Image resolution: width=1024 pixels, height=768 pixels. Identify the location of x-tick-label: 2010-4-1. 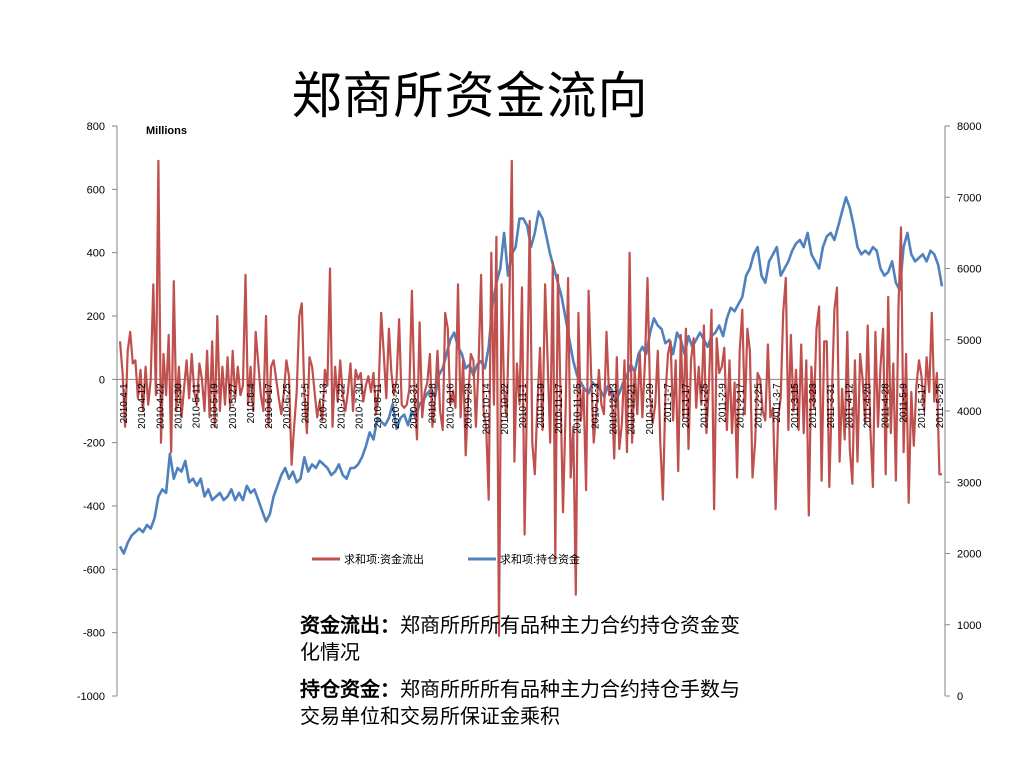
(124, 403).